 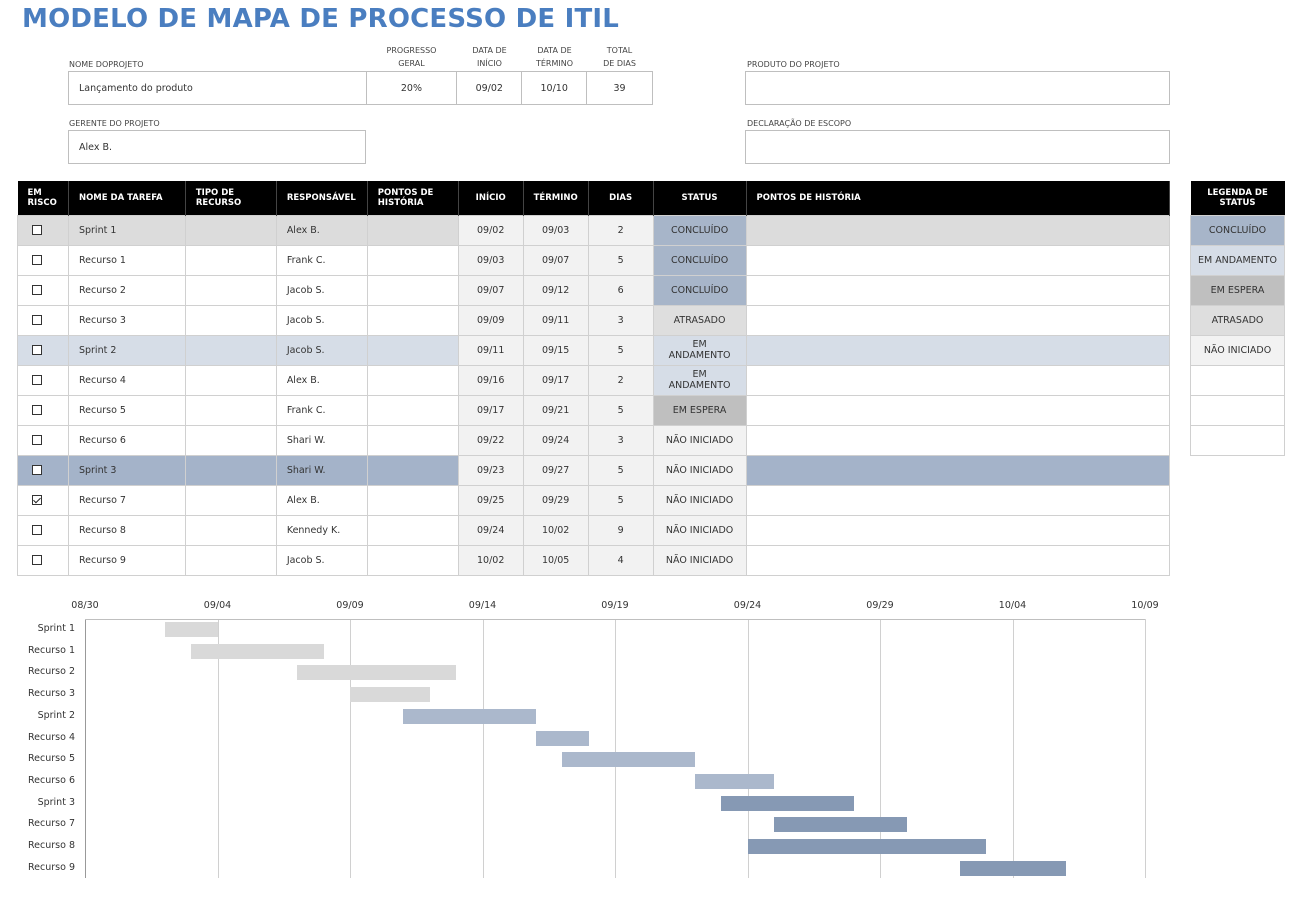 What do you see at coordinates (490, 320) in the screenshot?
I see `start-cell: 09/09` at bounding box center [490, 320].